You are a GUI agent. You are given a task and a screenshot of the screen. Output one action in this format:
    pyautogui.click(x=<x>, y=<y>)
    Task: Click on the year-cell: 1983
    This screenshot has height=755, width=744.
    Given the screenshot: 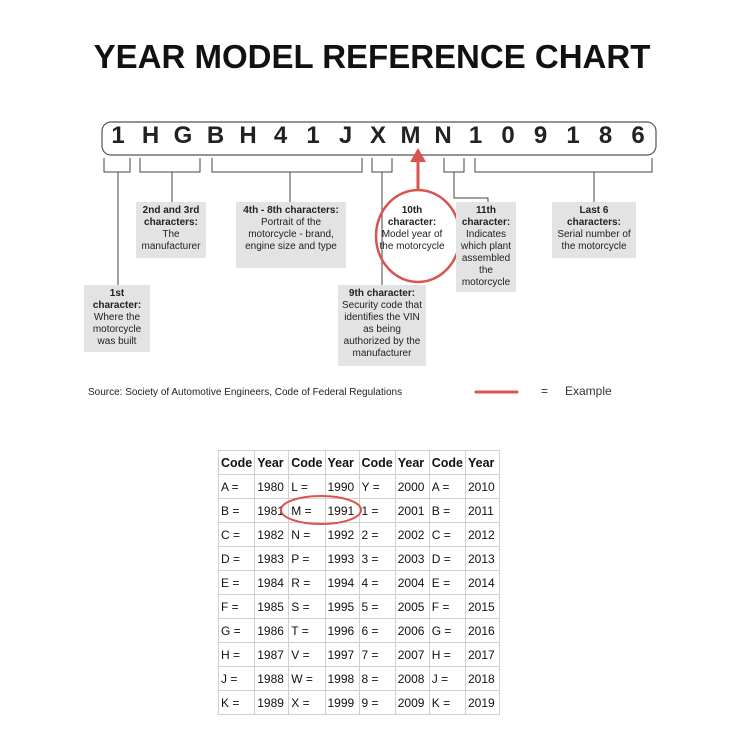 What is the action you would take?
    pyautogui.click(x=272, y=558)
    